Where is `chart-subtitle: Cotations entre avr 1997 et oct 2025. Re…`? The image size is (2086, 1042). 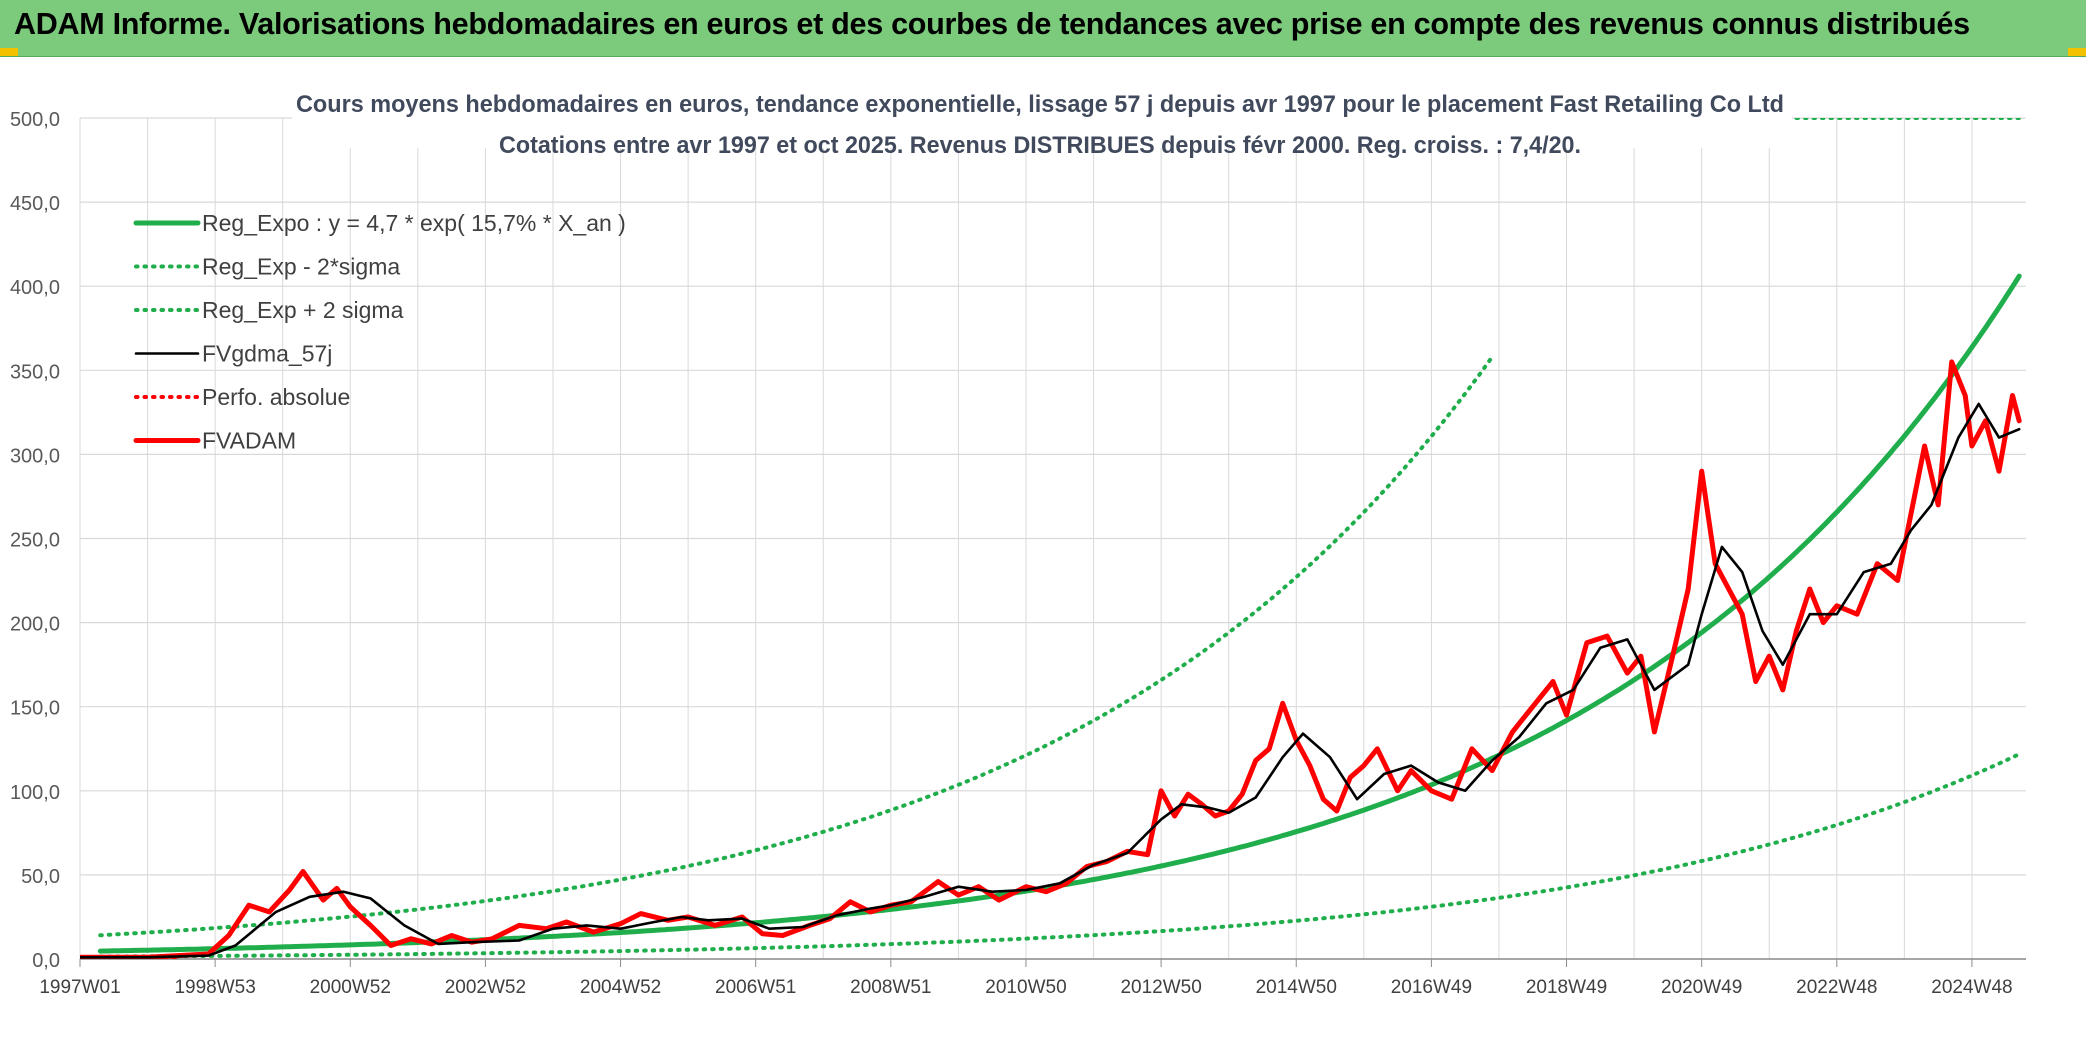 chart-subtitle: Cotations entre avr 1997 et oct 2025. Re… is located at coordinates (1040, 145).